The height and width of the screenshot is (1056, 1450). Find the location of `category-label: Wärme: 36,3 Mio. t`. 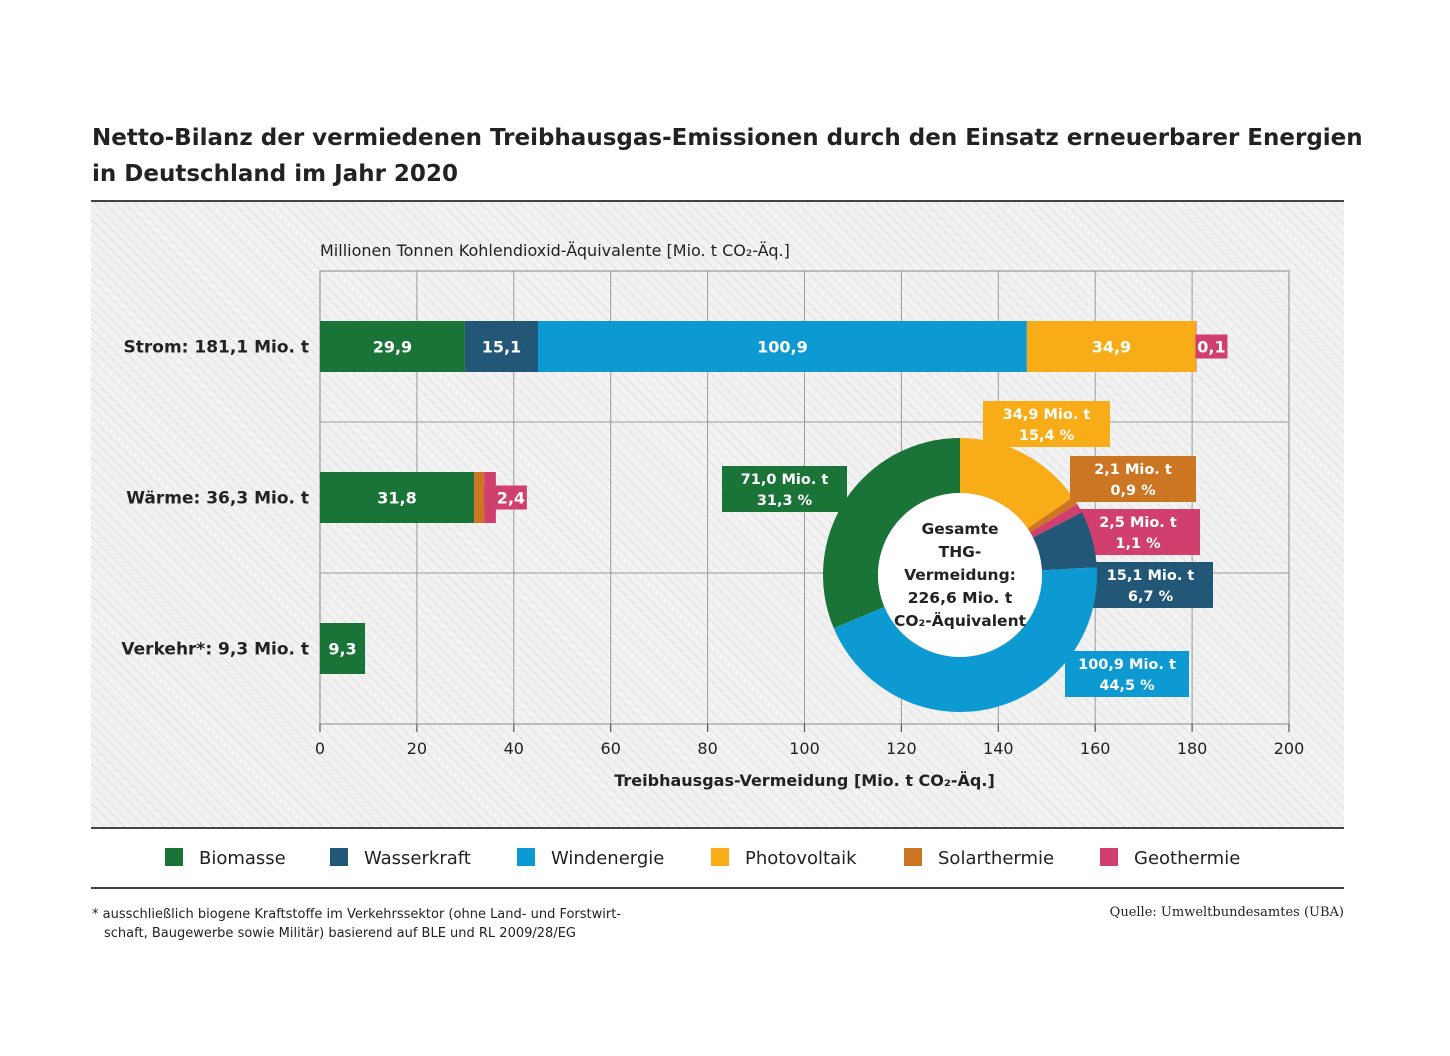

category-label: Wärme: 36,3 Mio. t is located at coordinates (217, 499).